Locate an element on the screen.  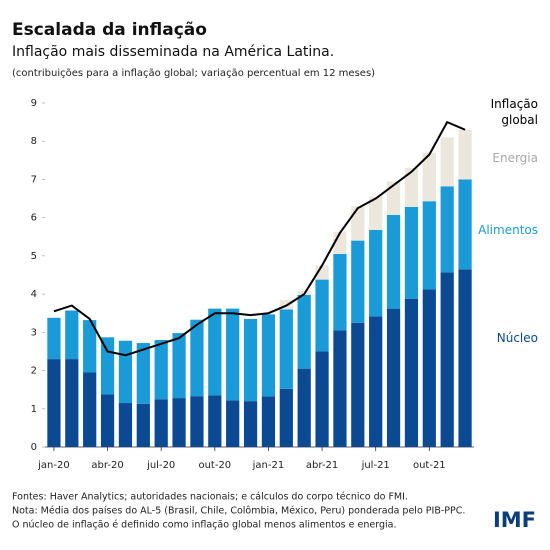
x-tick-label: jul-20 is located at coordinates (160, 465).